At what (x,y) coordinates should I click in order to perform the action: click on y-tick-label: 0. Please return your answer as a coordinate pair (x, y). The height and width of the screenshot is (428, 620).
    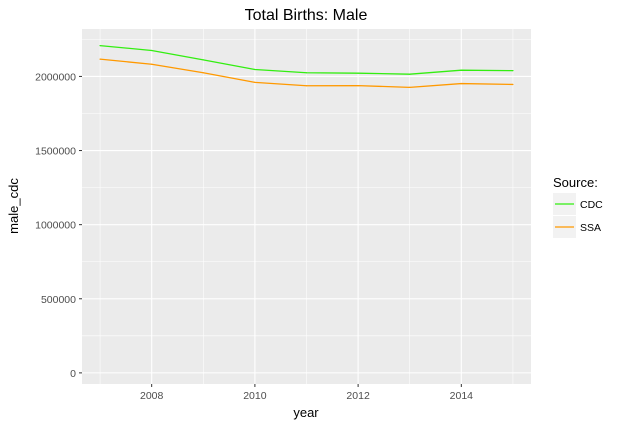
    Looking at the image, I should click on (73, 374).